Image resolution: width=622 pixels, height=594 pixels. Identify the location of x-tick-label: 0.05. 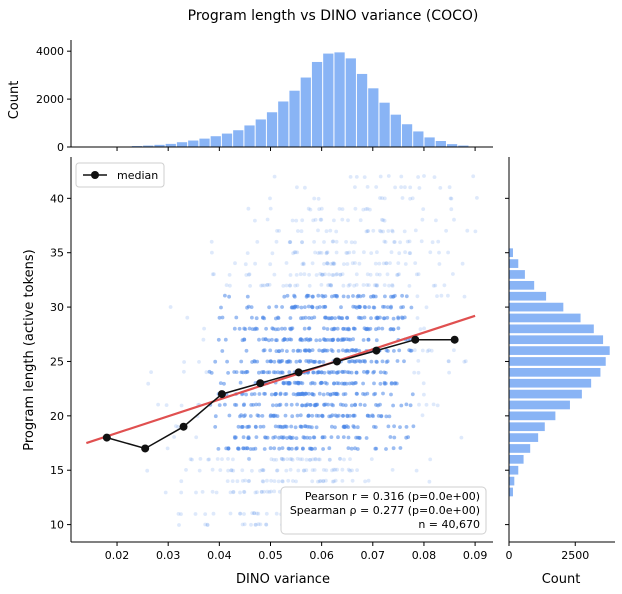
(270, 555).